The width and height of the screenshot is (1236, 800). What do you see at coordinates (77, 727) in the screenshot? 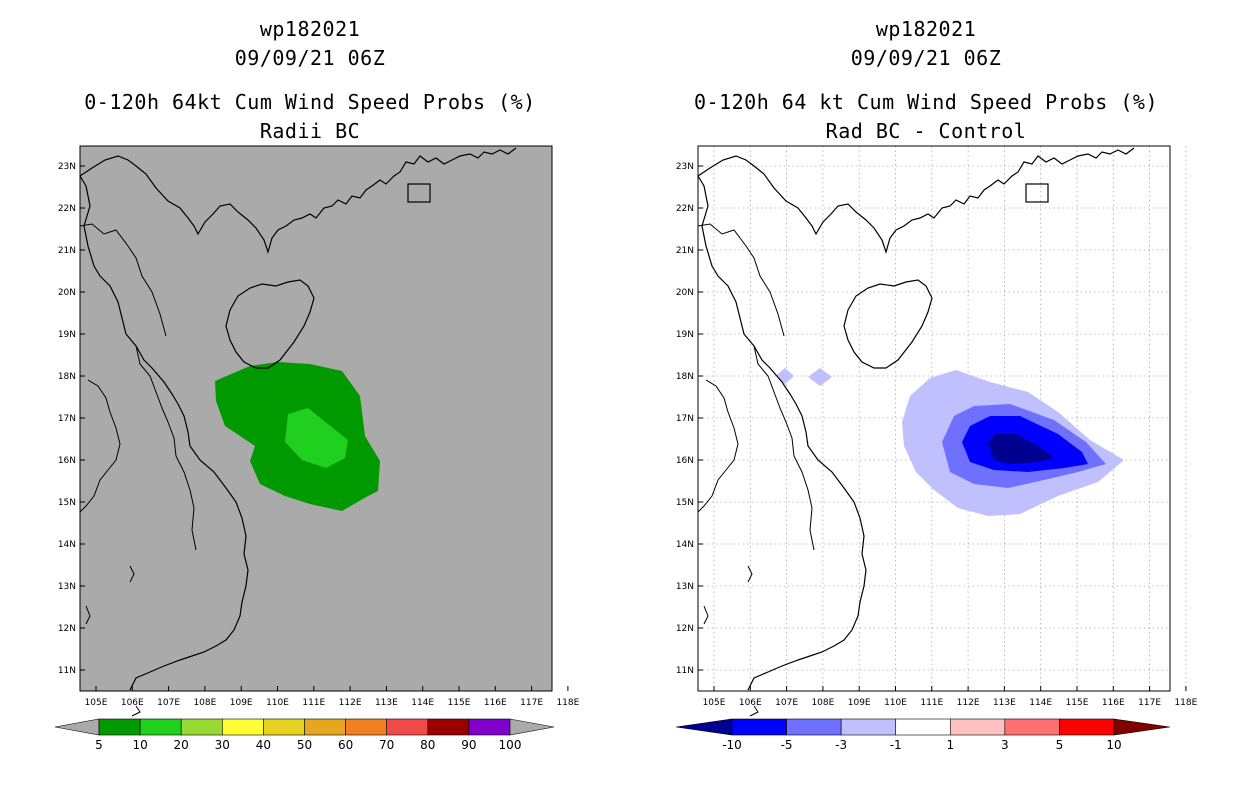
I see `left-colorbar-low-arrow` at bounding box center [77, 727].